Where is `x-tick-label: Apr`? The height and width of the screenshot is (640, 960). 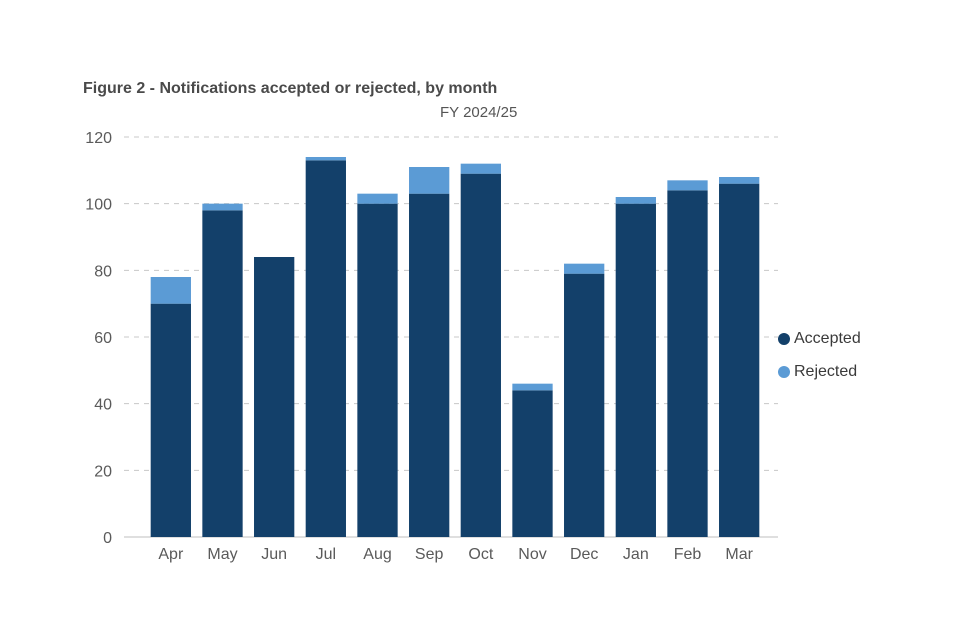
x-tick-label: Apr is located at coordinates (171, 554).